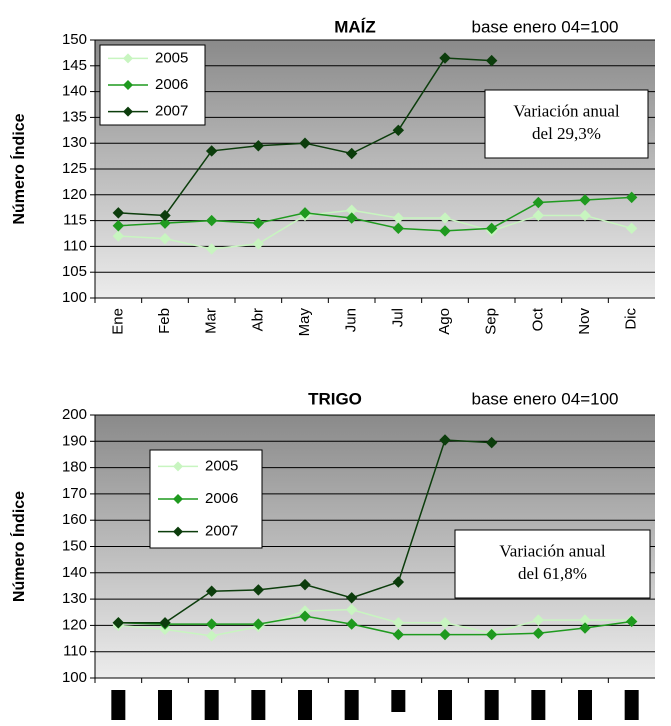  I want to click on y-tick-label: 115, so click(75, 220).